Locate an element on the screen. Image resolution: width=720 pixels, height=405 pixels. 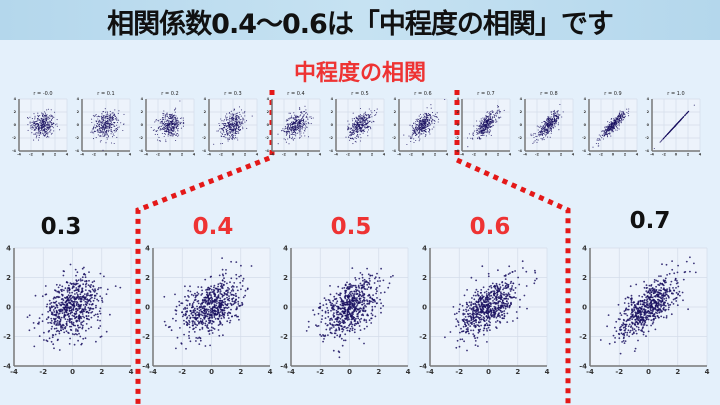
y-tick-label: -4 is located at coordinates (267, 151).